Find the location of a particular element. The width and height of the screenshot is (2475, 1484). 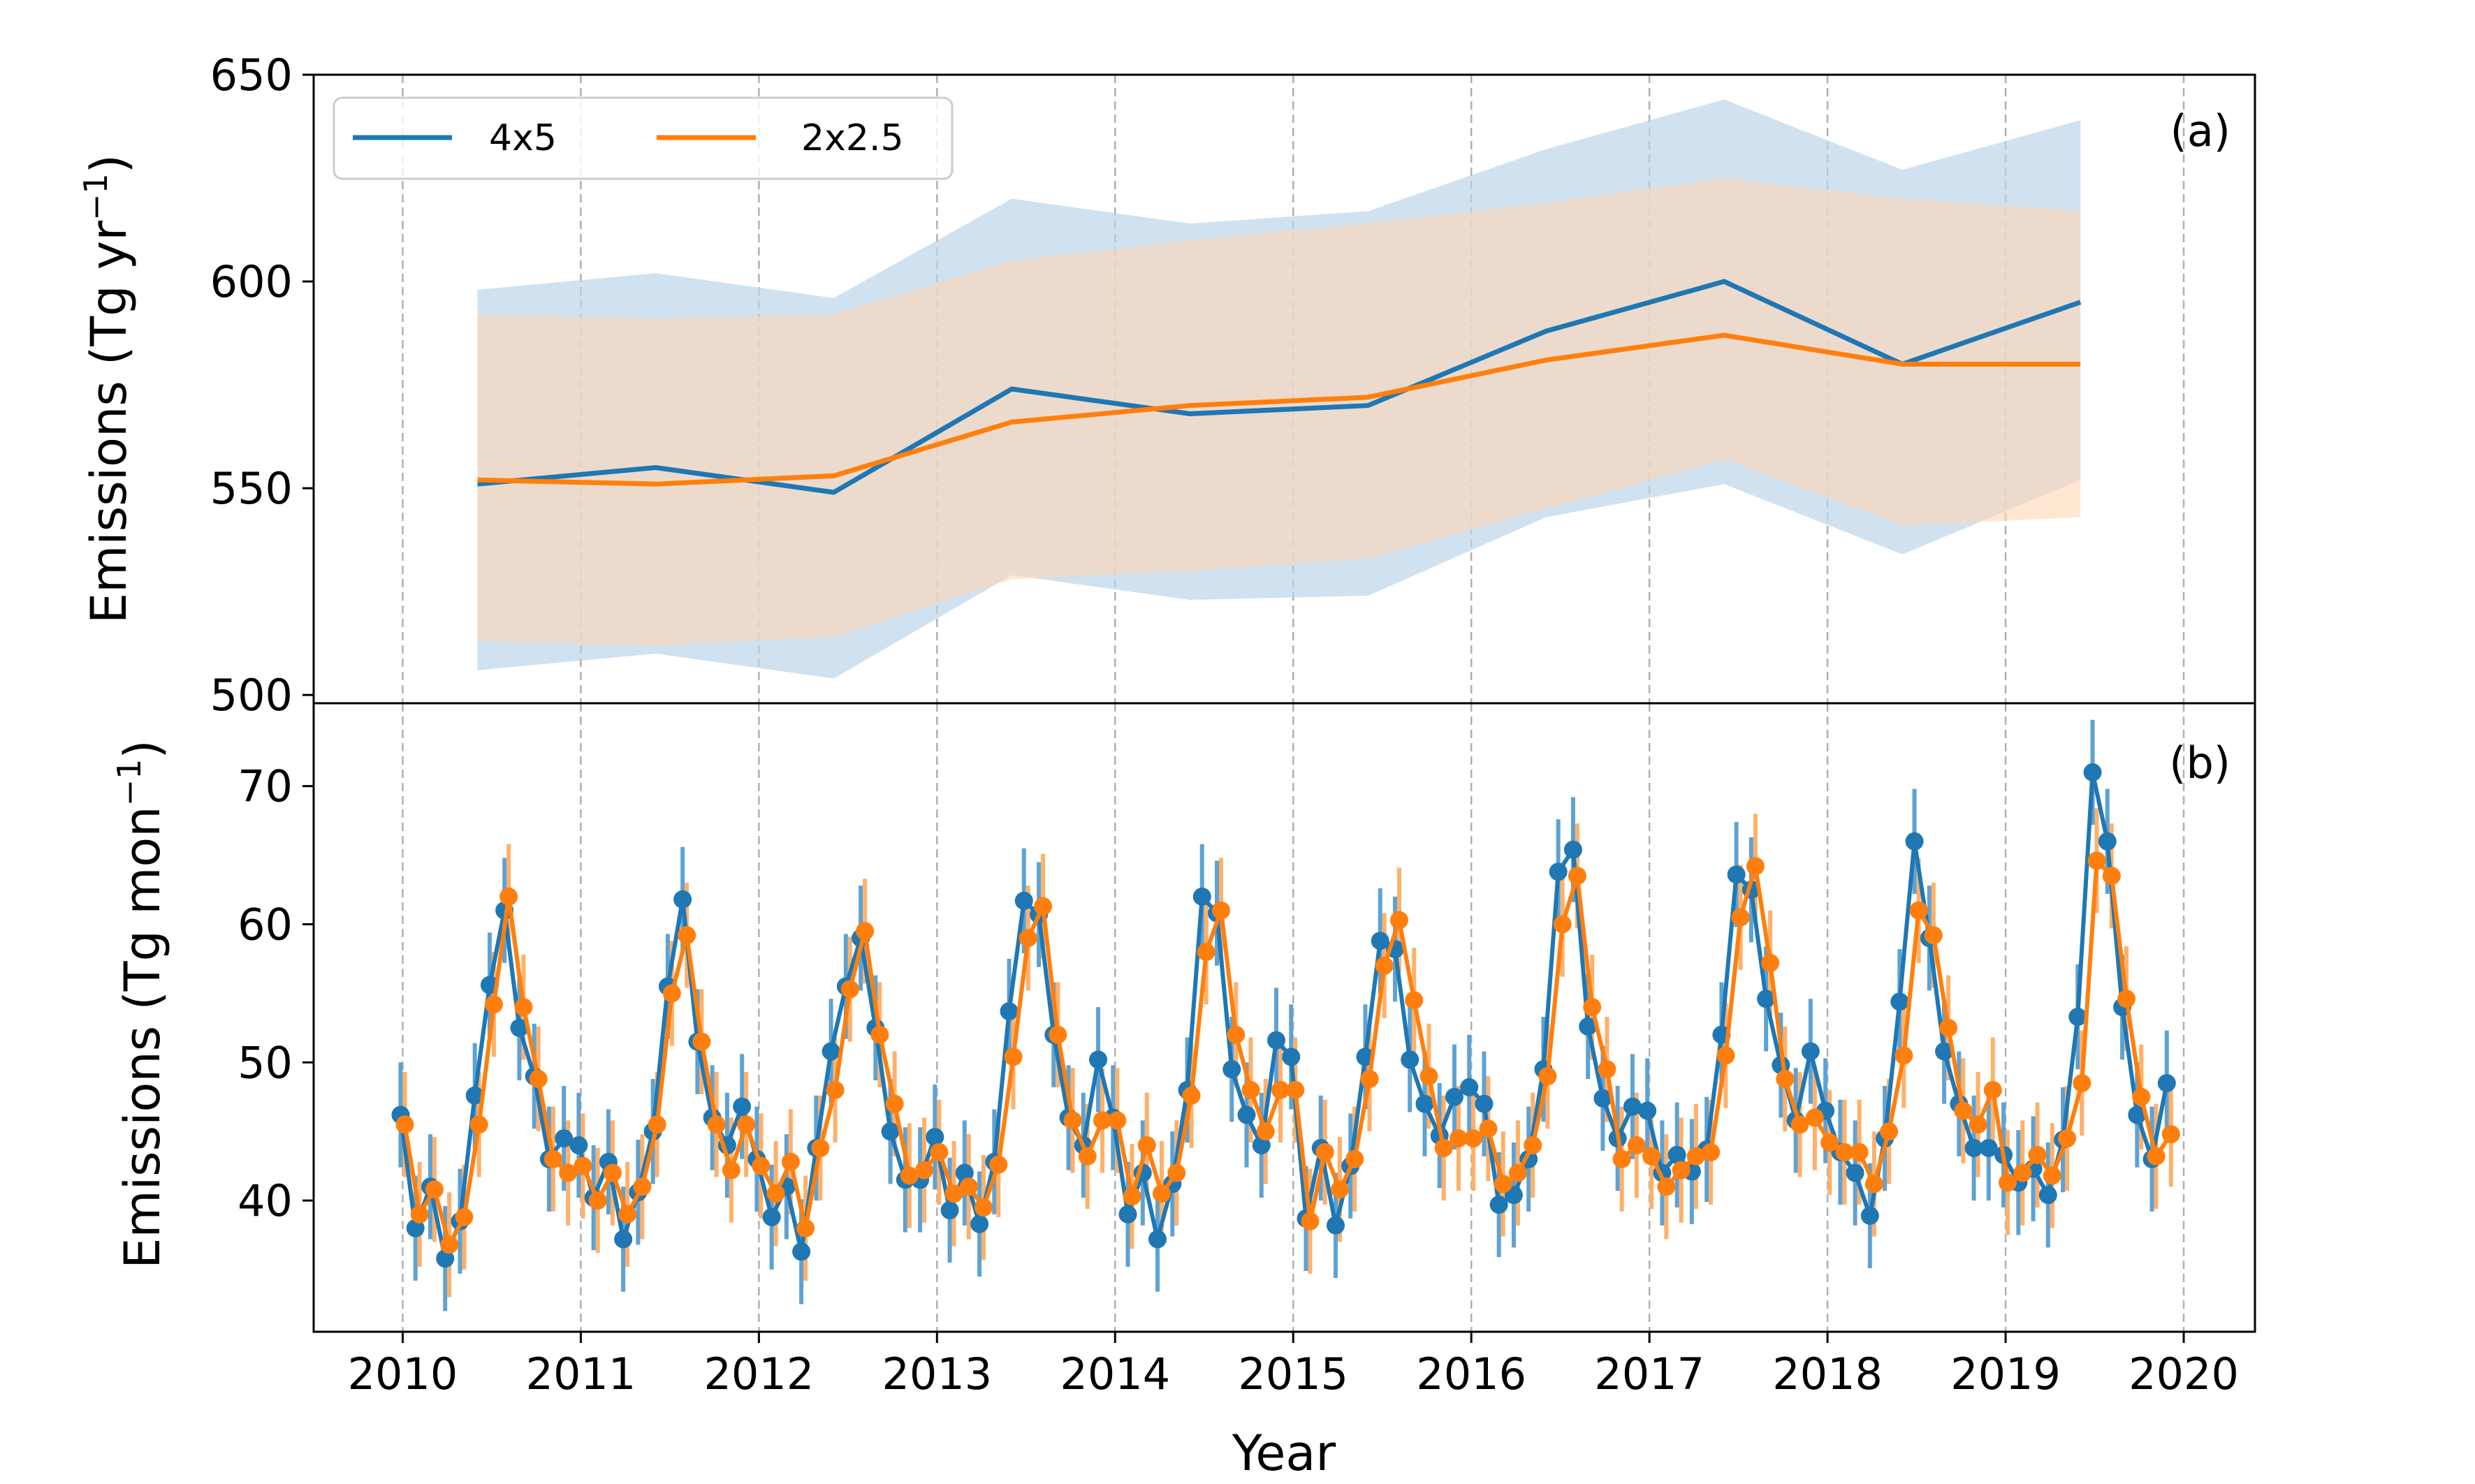

panel-b-tag: (b) is located at coordinates (2200, 762).